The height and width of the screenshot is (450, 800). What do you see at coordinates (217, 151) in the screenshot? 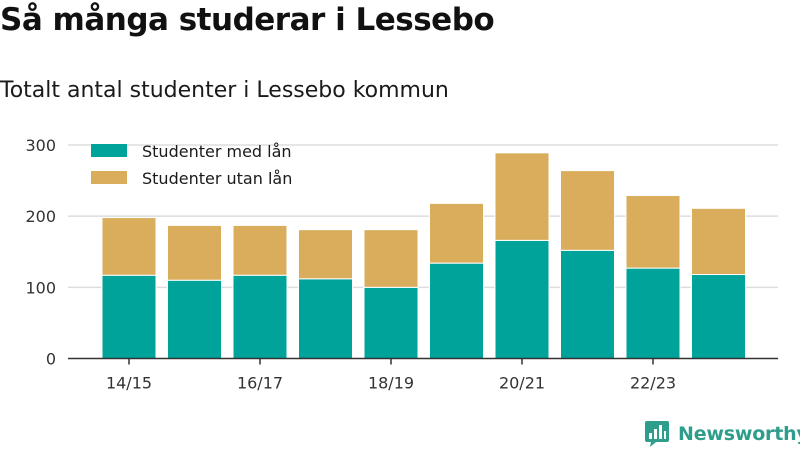
I see `legend-label-studenter-med-lan: Studenter med lån` at bounding box center [217, 151].